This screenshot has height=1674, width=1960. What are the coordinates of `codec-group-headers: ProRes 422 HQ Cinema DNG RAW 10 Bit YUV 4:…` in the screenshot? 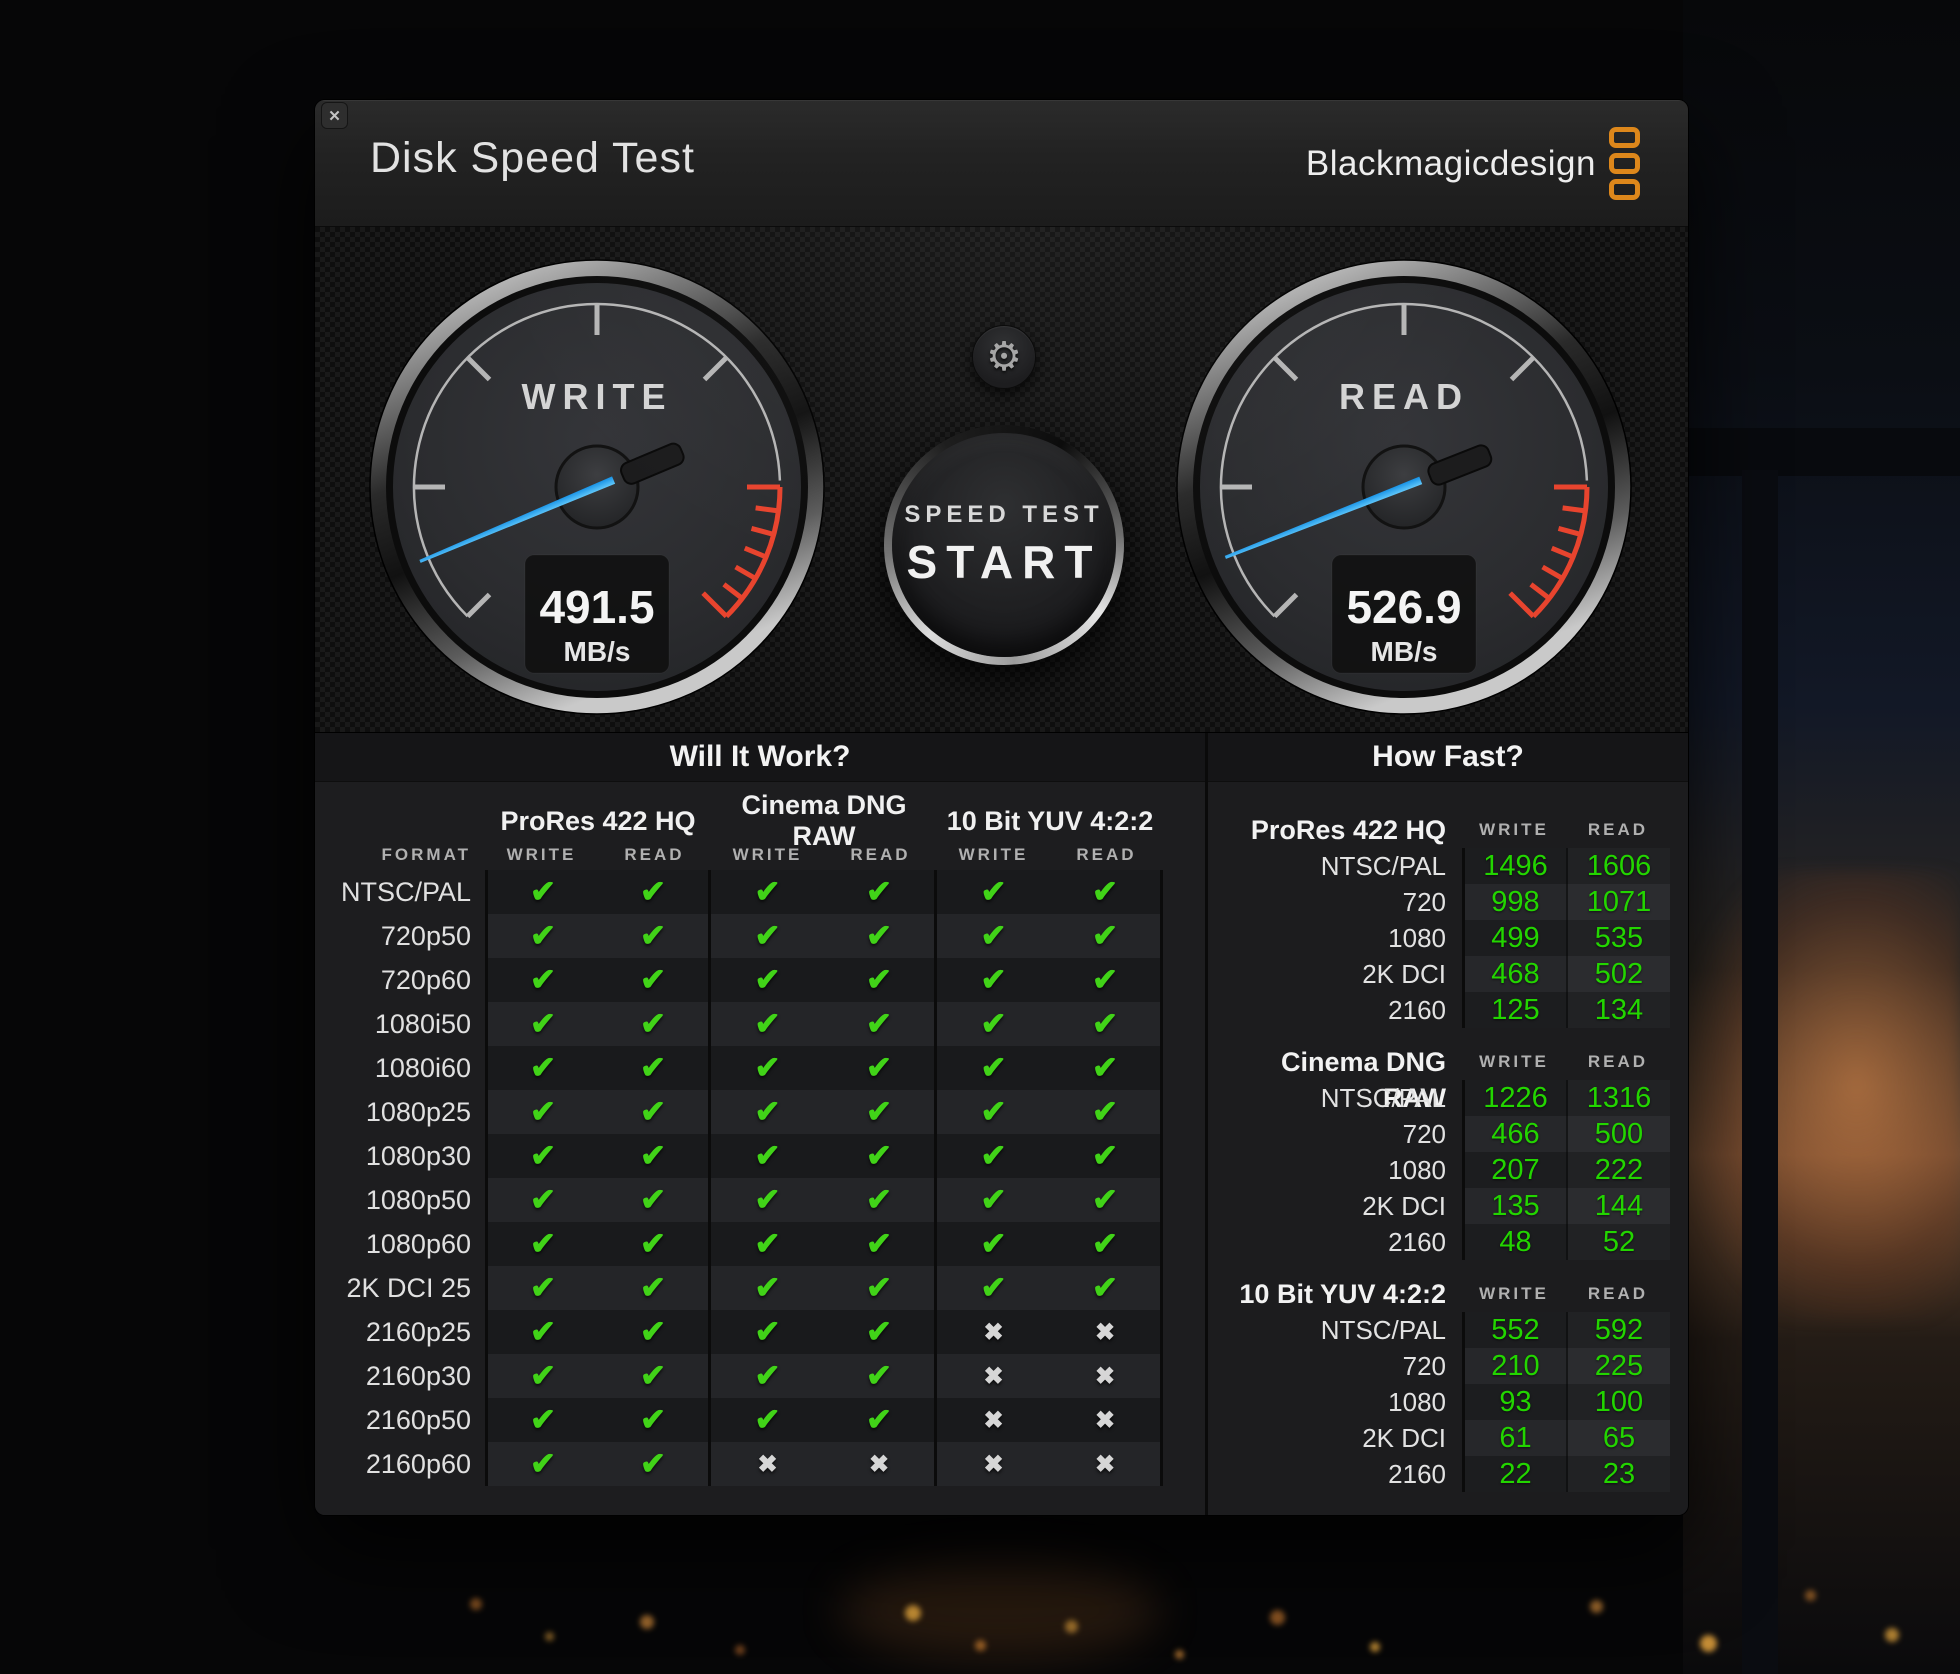 It's located at (760, 820).